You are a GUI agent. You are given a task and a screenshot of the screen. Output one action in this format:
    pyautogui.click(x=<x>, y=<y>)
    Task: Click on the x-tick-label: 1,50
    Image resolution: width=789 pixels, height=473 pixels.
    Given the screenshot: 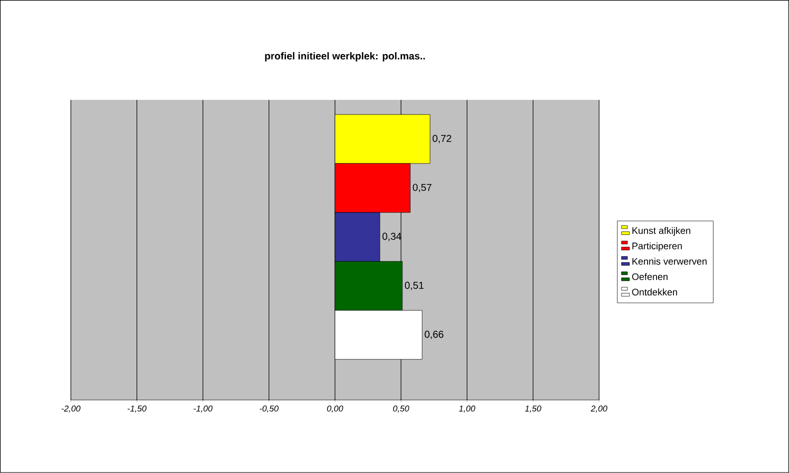 What is the action you would take?
    pyautogui.click(x=533, y=409)
    